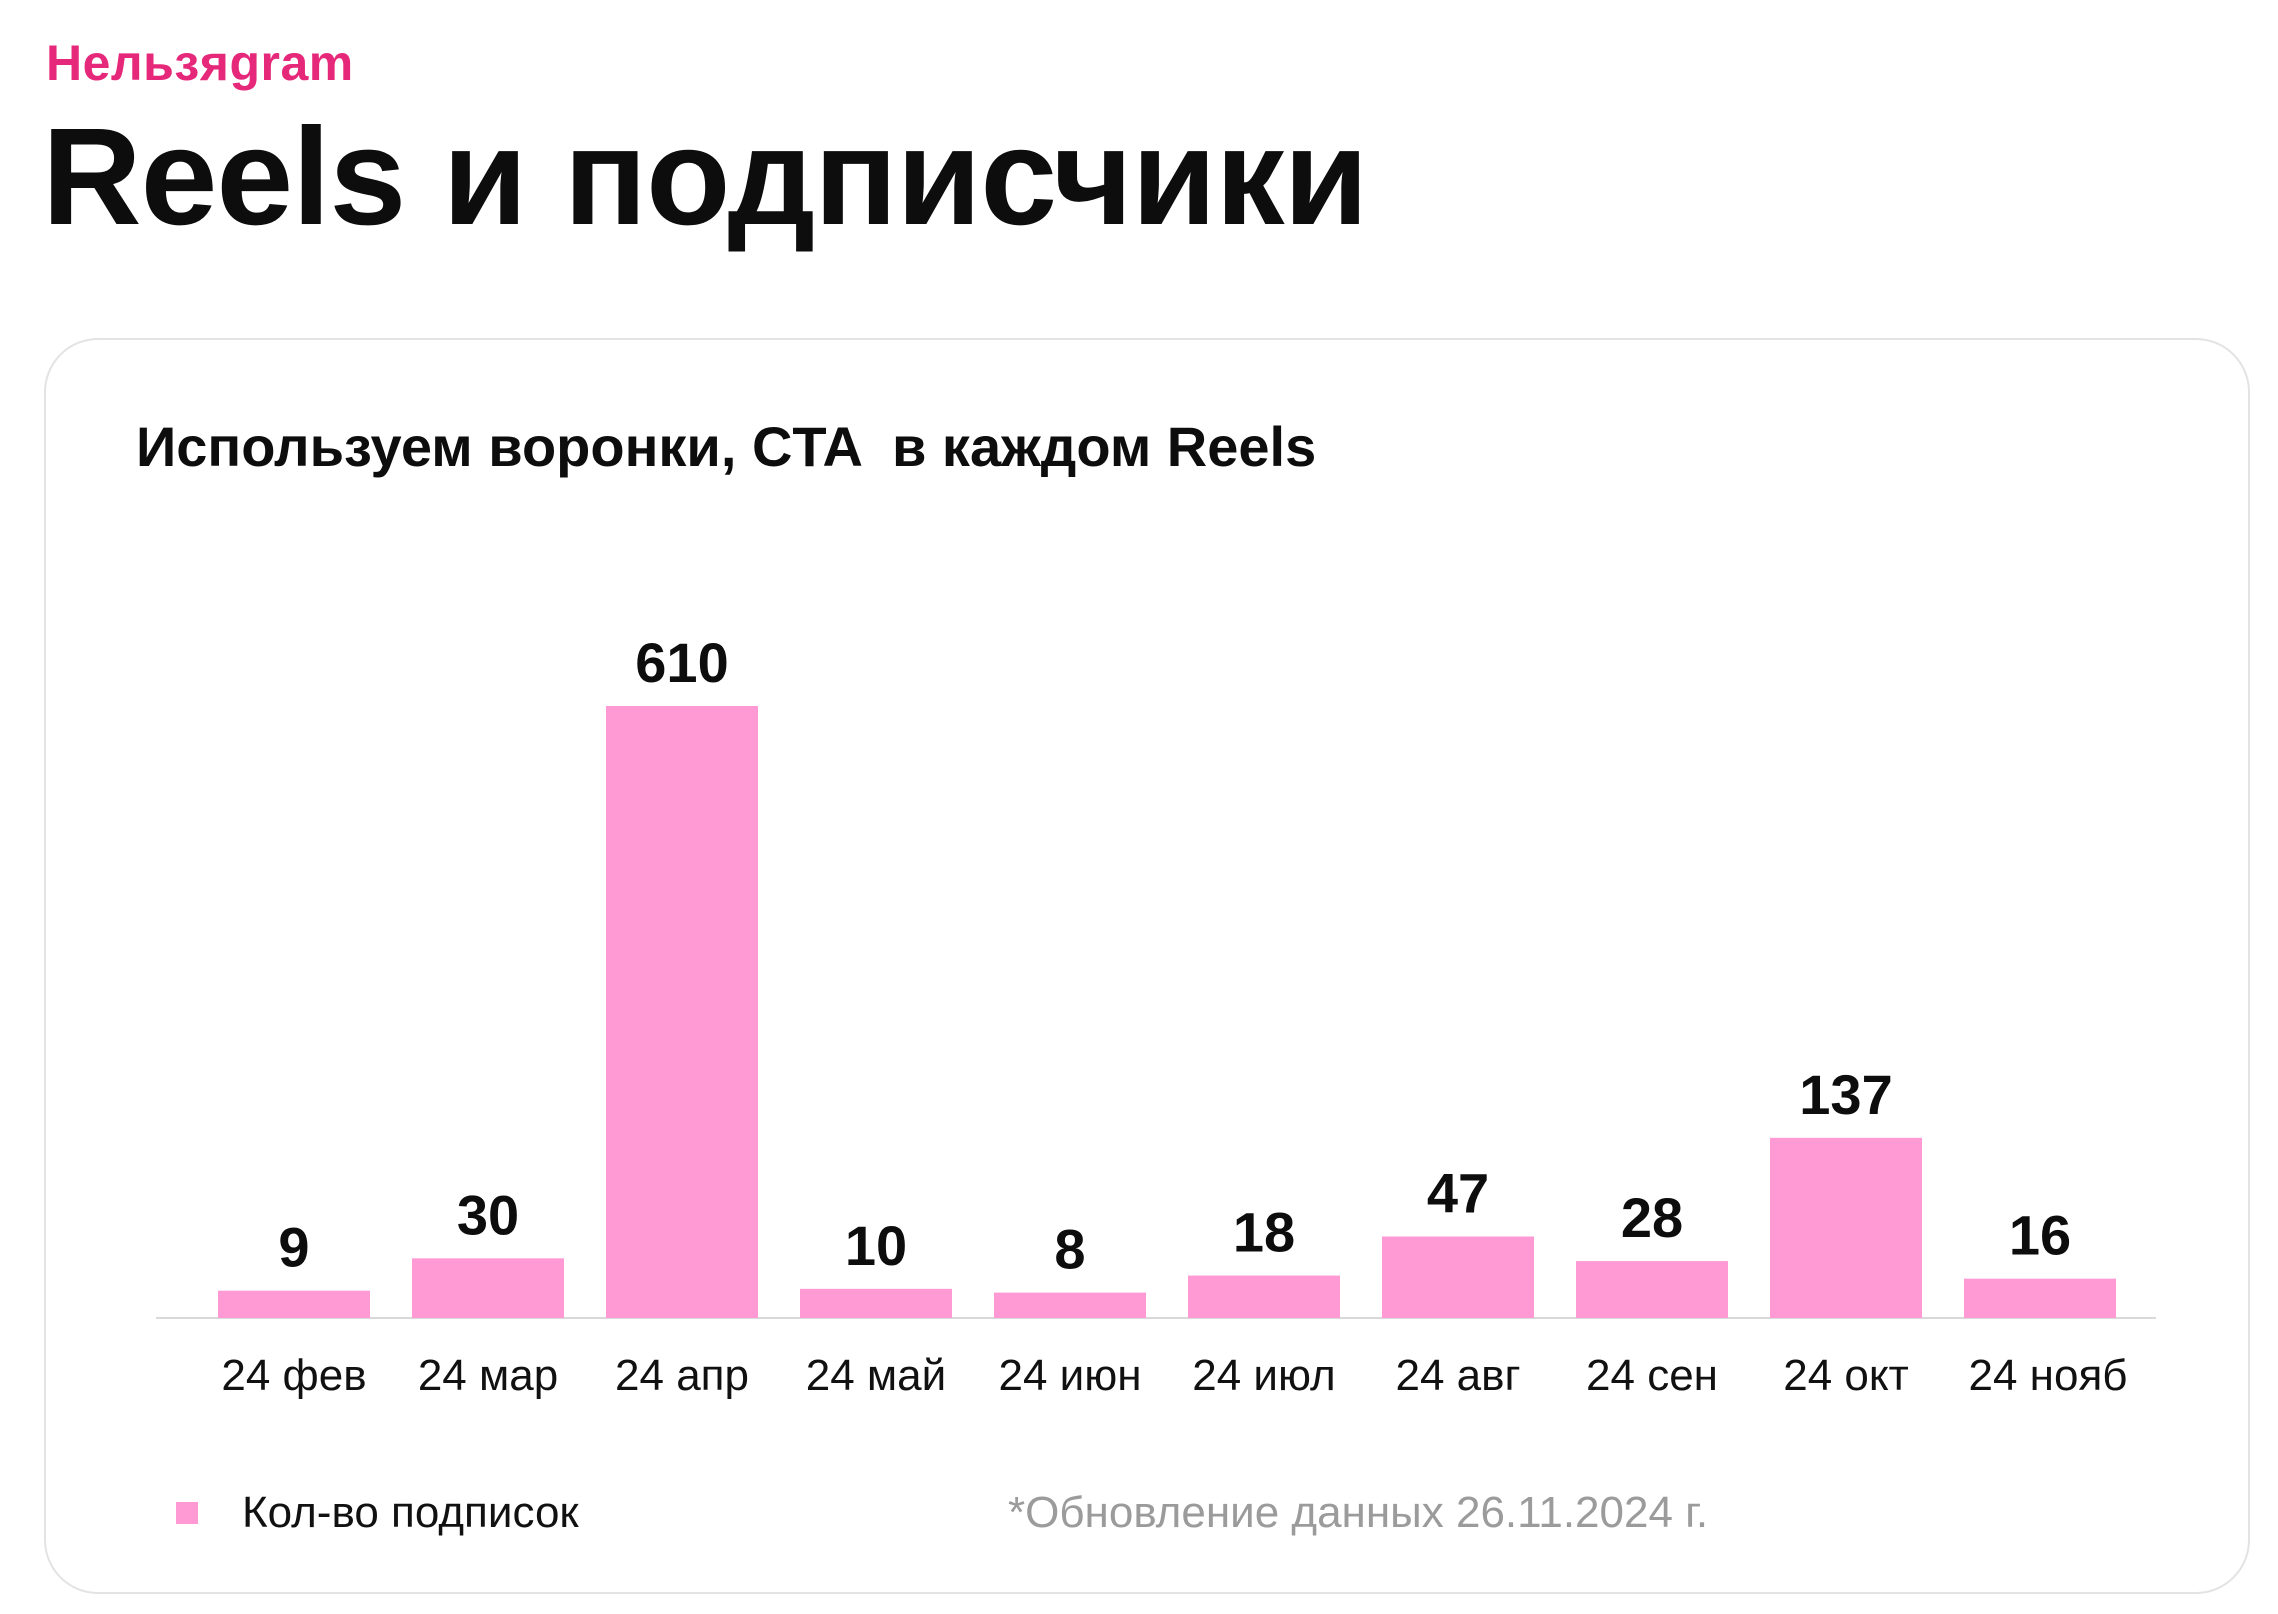  I want to click on legend-swatch, so click(187, 1513).